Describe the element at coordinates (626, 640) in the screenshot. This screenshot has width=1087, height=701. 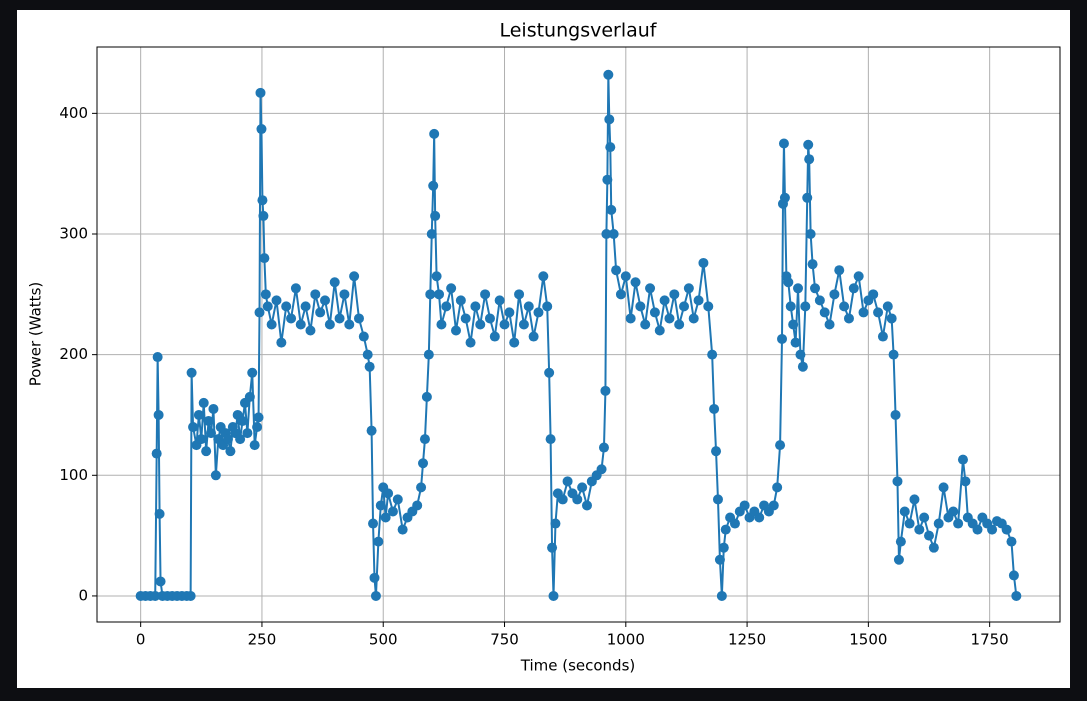
I see `x-tick-label: 1000` at that location.